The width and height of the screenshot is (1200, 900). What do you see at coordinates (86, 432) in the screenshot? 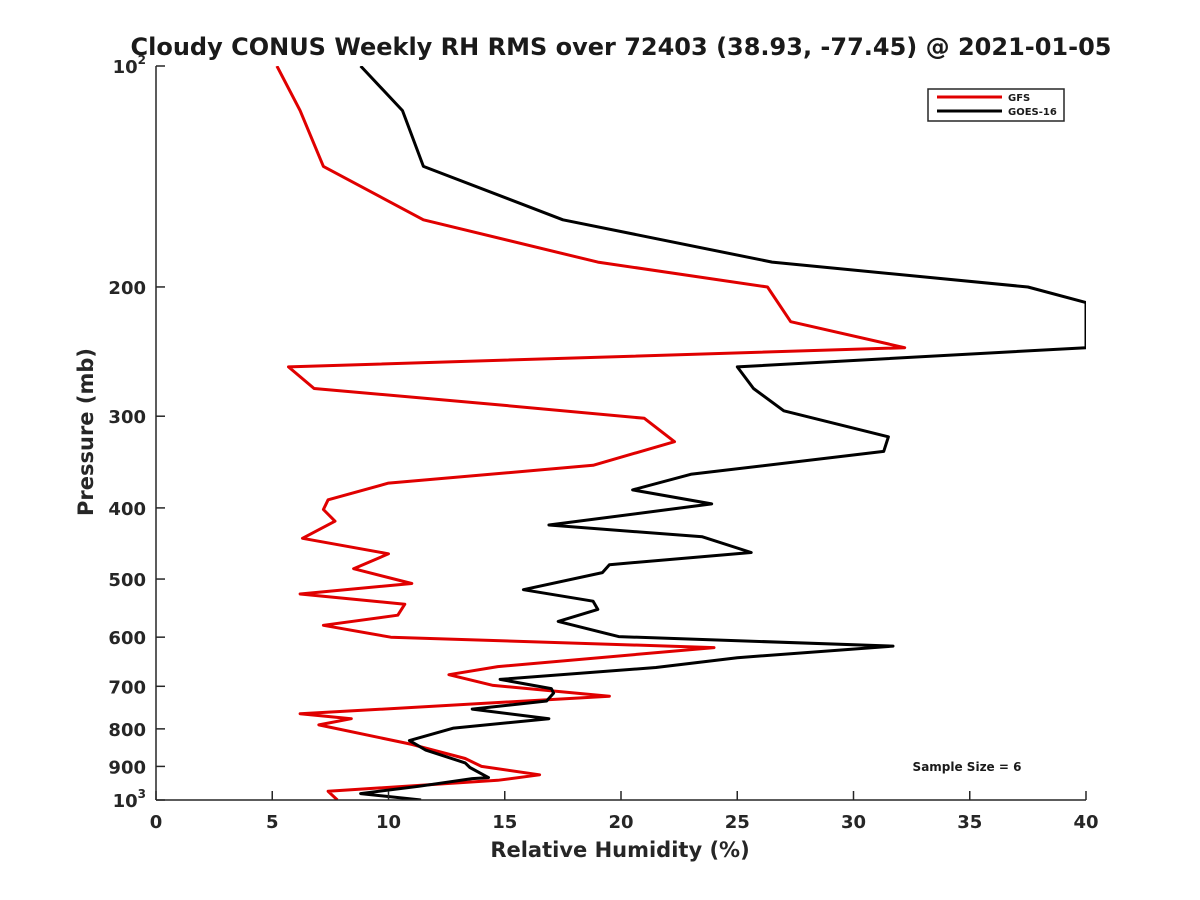
I see `y-axis-label: Pressure (mb)` at bounding box center [86, 432].